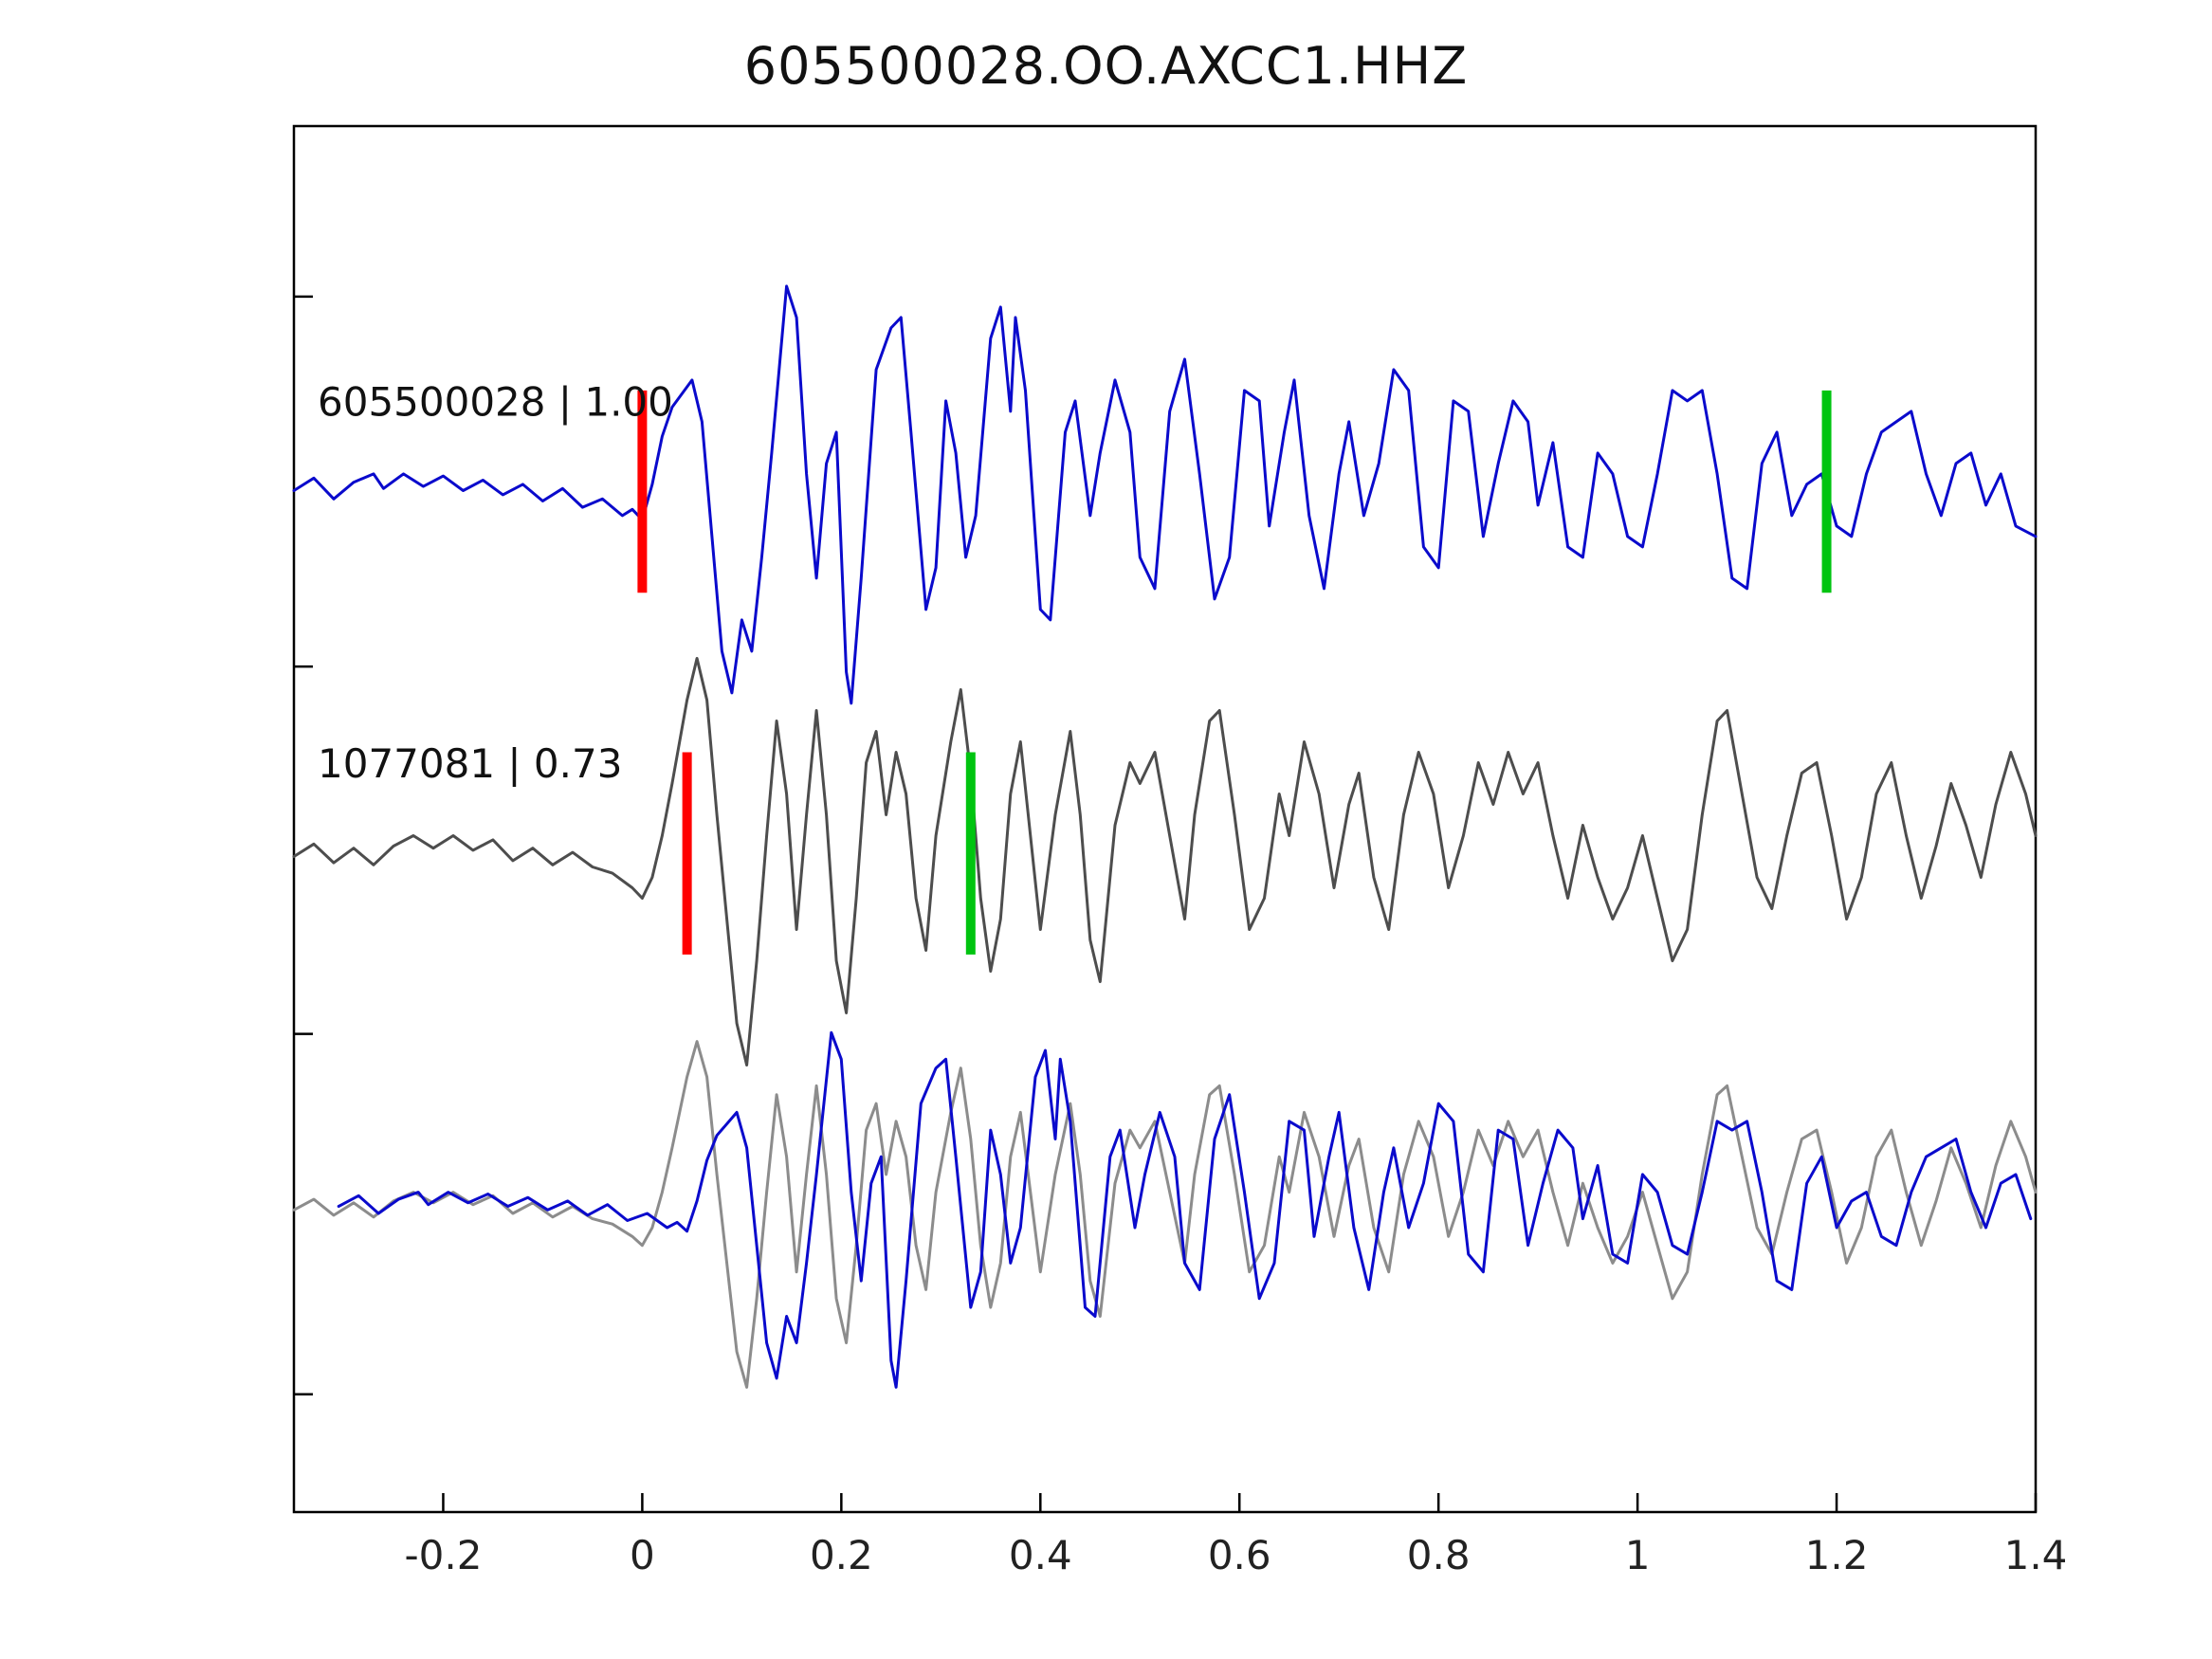 The image size is (2212, 1659). What do you see at coordinates (2036, 1555) in the screenshot?
I see `x-axis-tick-label: 1.4` at bounding box center [2036, 1555].